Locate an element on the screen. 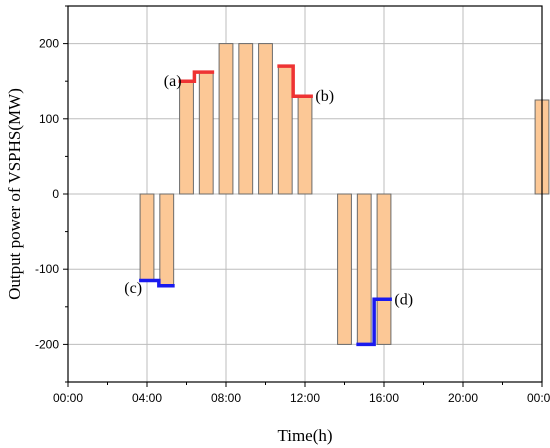 This screenshot has height=448, width=550. x-tick-label-1: 04:00 is located at coordinates (147, 398).